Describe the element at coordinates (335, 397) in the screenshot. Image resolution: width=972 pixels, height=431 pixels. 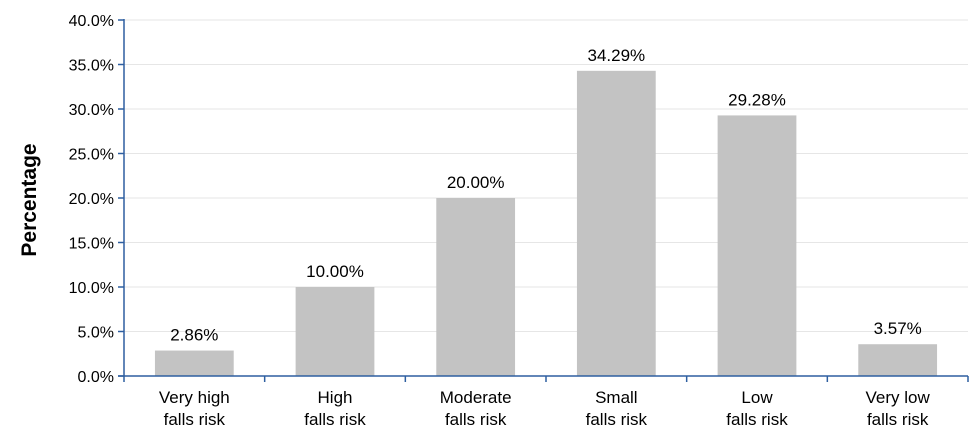
I see `x-category-label: High` at that location.